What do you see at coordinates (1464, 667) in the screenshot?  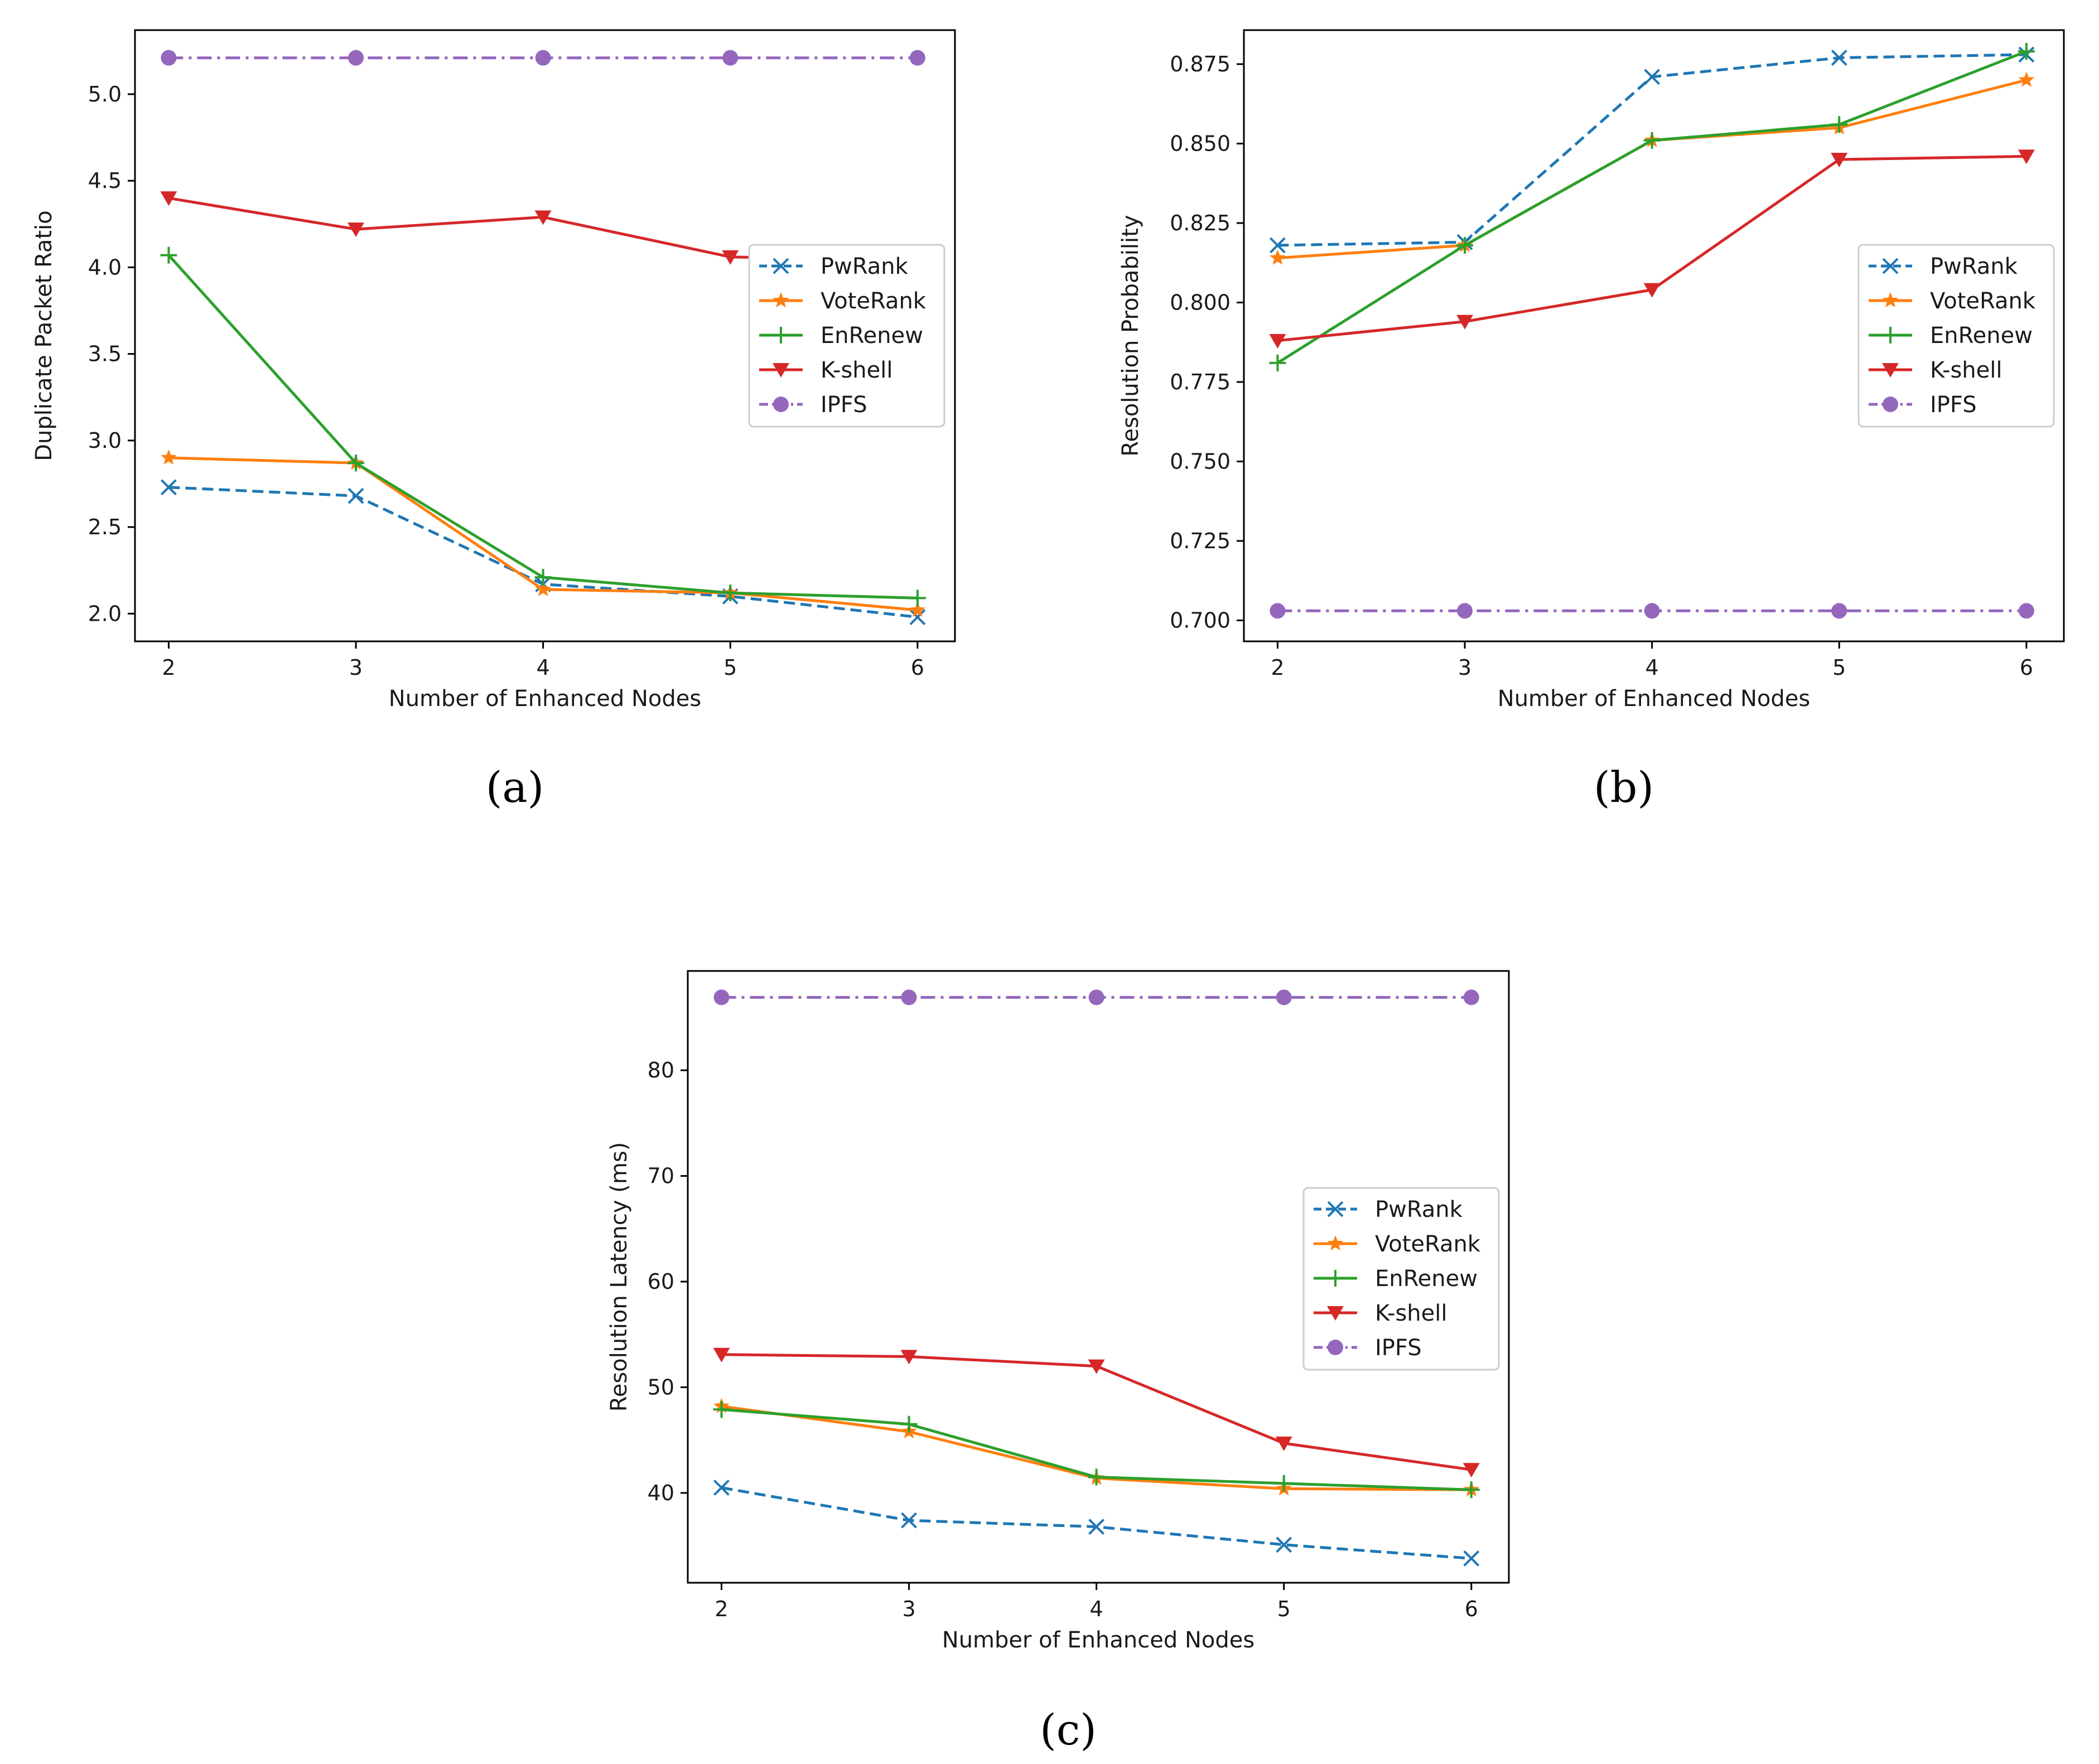 I see `x-tick-label: 3` at bounding box center [1464, 667].